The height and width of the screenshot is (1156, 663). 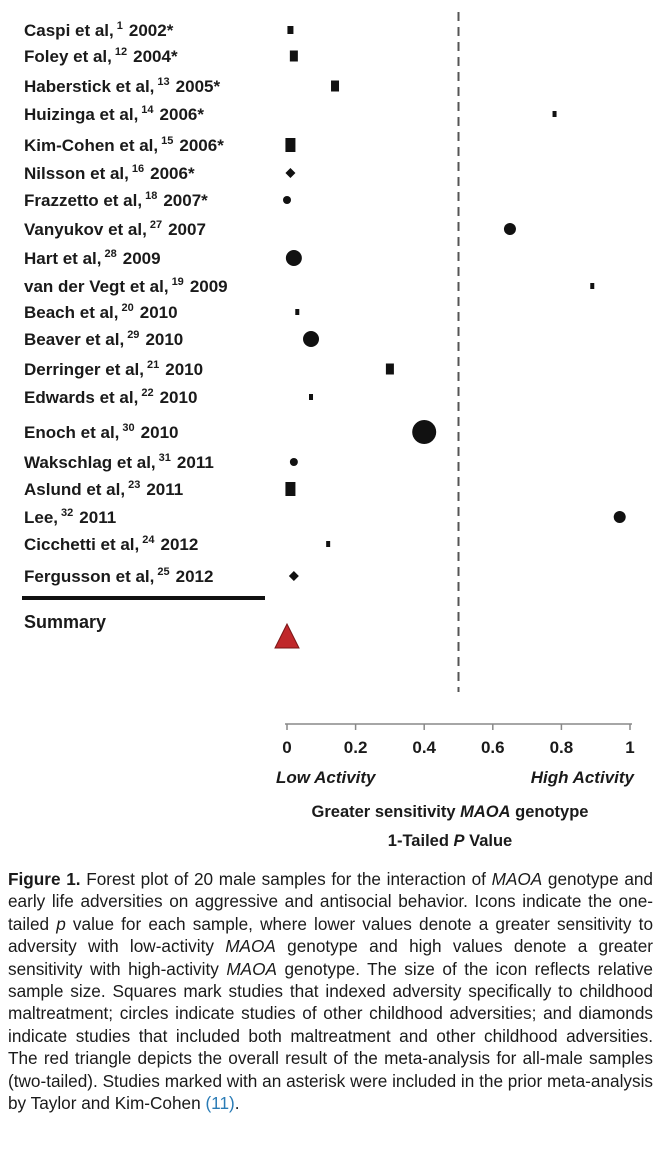 What do you see at coordinates (68, 56) in the screenshot?
I see `study-author: Foley et al,` at bounding box center [68, 56].